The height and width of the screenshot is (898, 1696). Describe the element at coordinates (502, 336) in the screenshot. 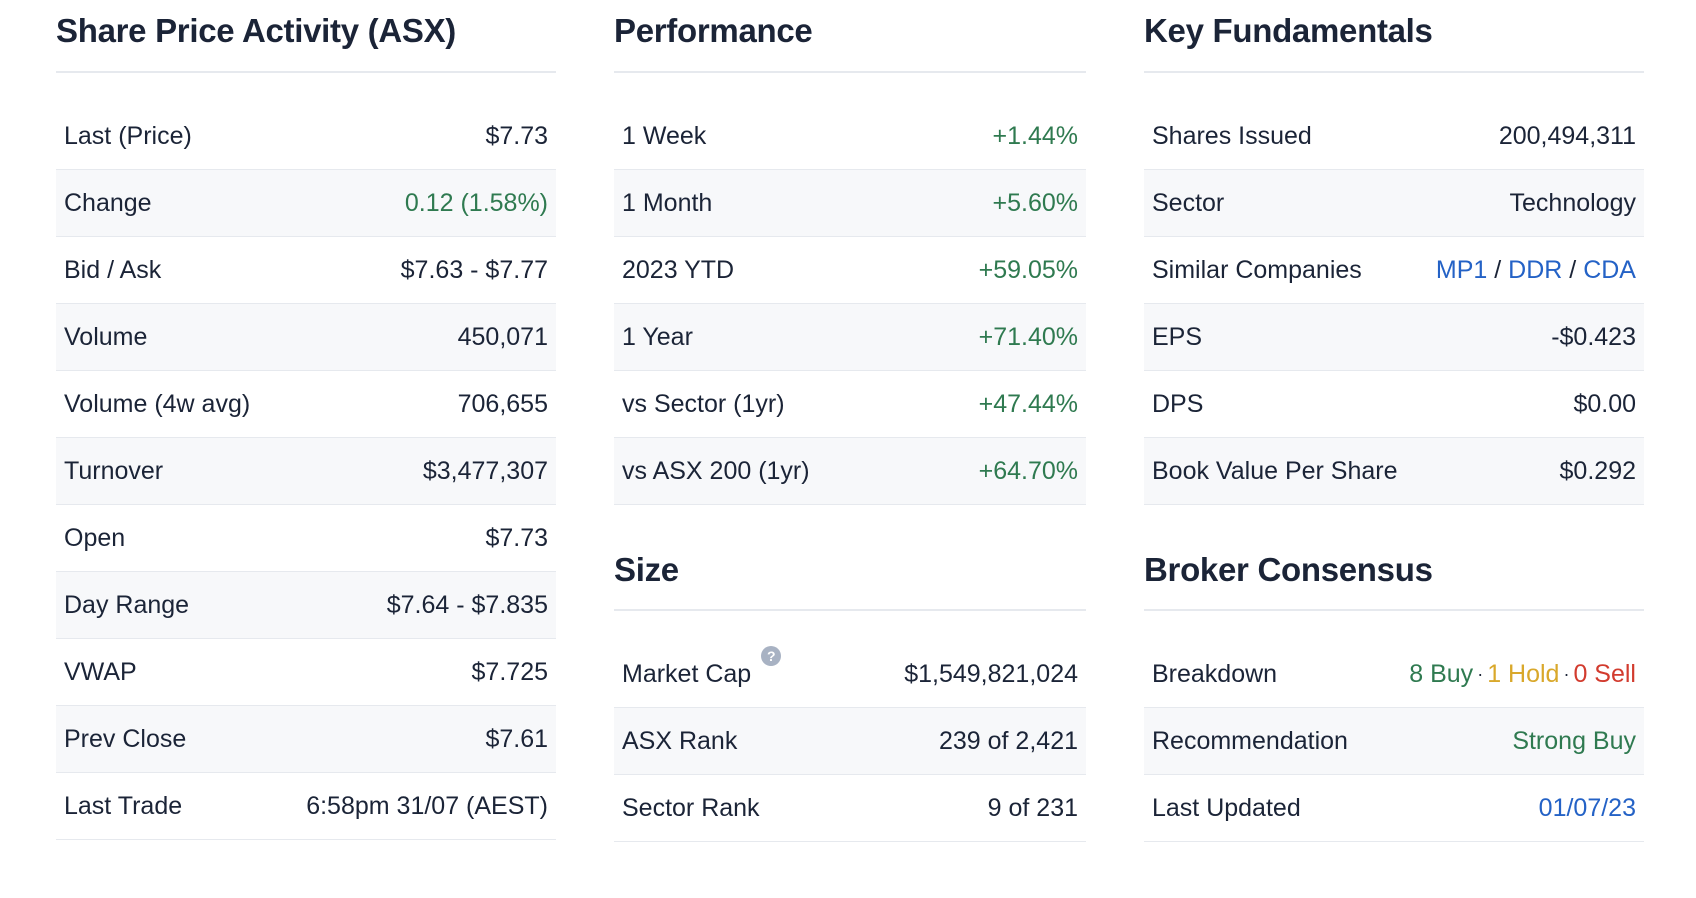

I see `row-value: 450,071` at that location.